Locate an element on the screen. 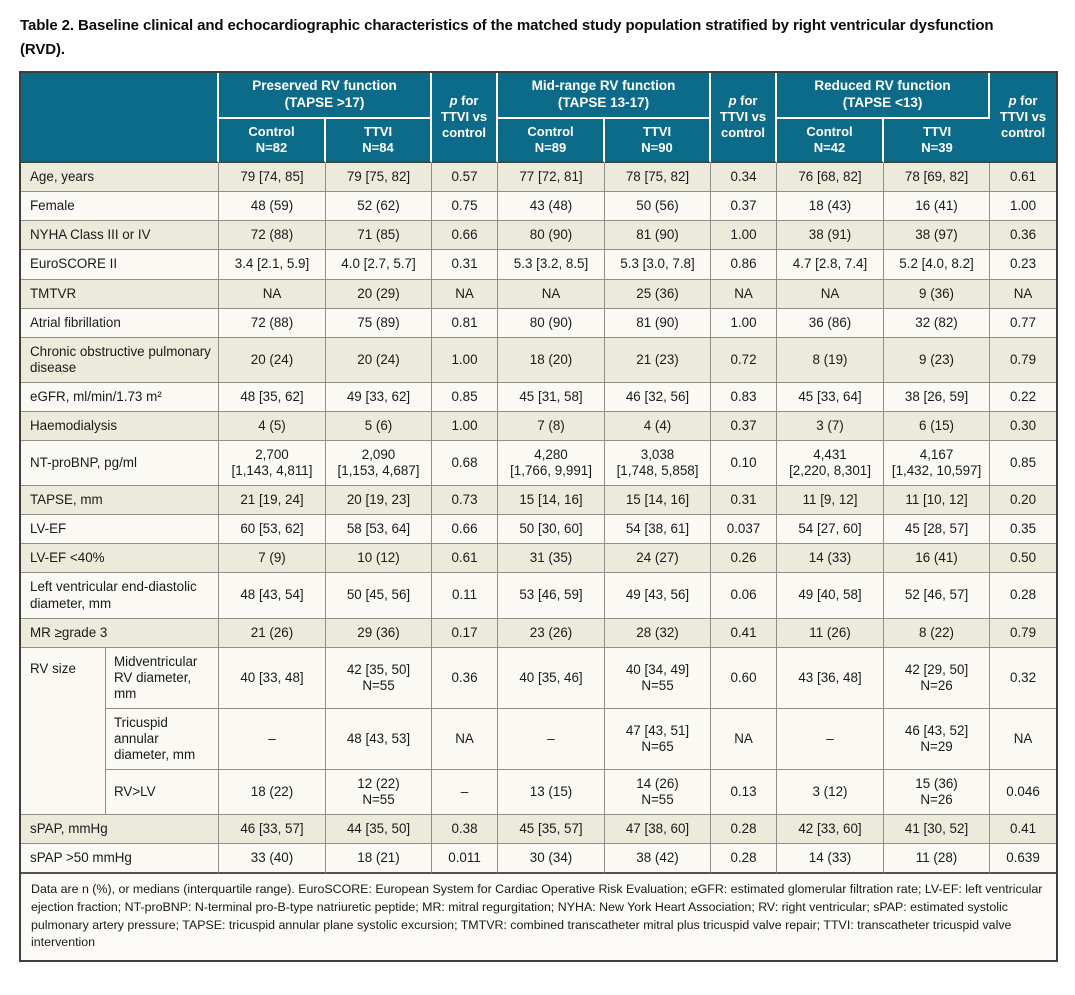 The width and height of the screenshot is (1075, 995). value-cell: 4,431 [2,220, 8,301] is located at coordinates (831, 464).